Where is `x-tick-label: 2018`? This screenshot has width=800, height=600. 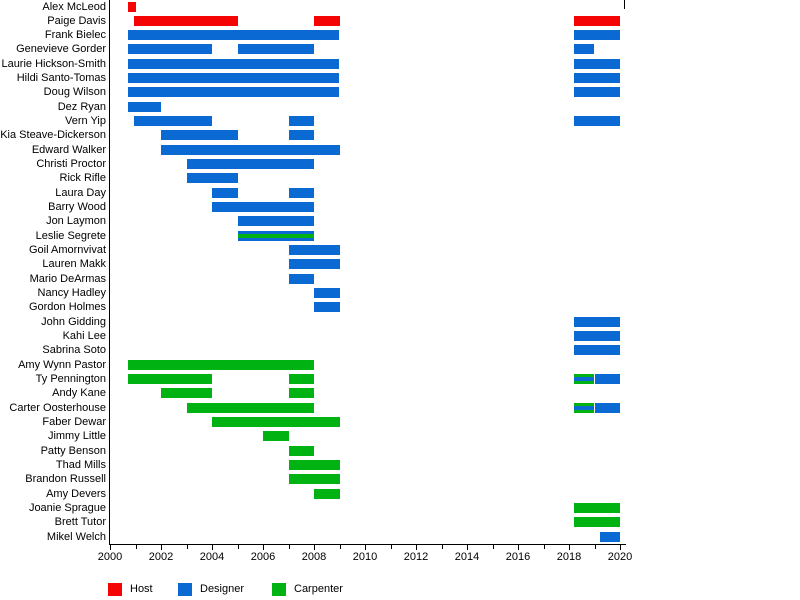
x-tick-label: 2018 is located at coordinates (569, 557).